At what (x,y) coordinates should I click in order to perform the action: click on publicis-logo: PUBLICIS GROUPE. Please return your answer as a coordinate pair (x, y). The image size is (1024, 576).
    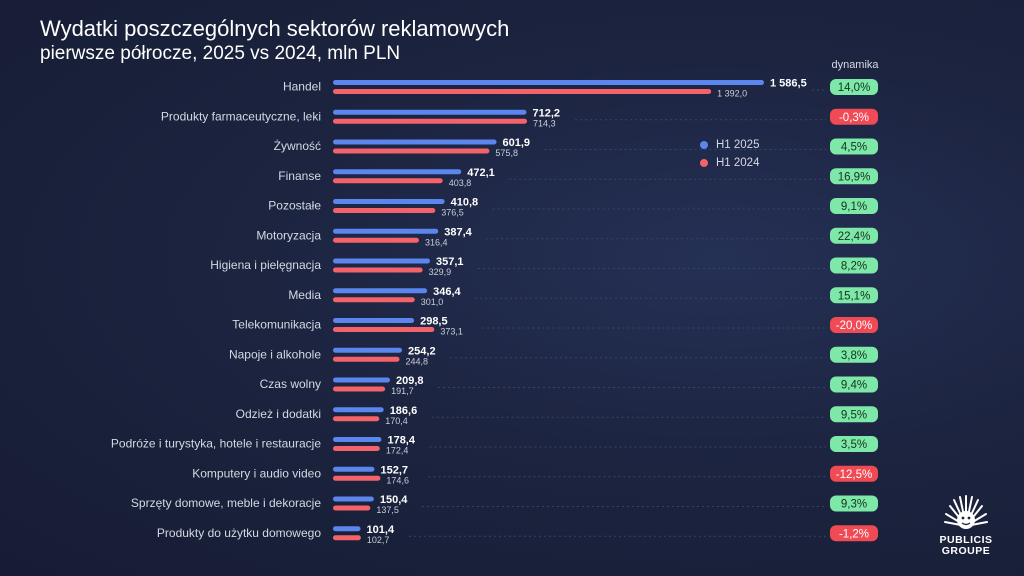
    Looking at the image, I should click on (966, 525).